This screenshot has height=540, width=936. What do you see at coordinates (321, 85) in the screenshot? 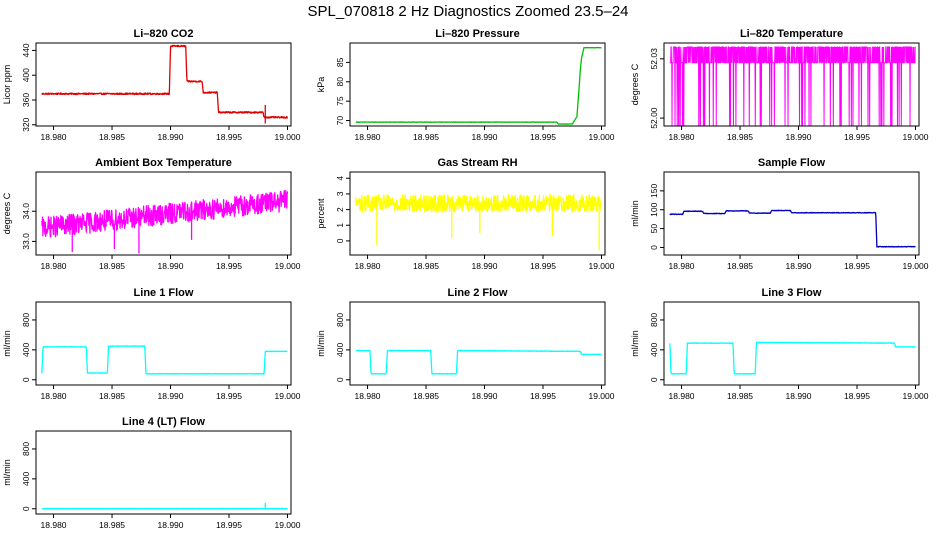
I see `y-axis-label: kPa` at bounding box center [321, 85].